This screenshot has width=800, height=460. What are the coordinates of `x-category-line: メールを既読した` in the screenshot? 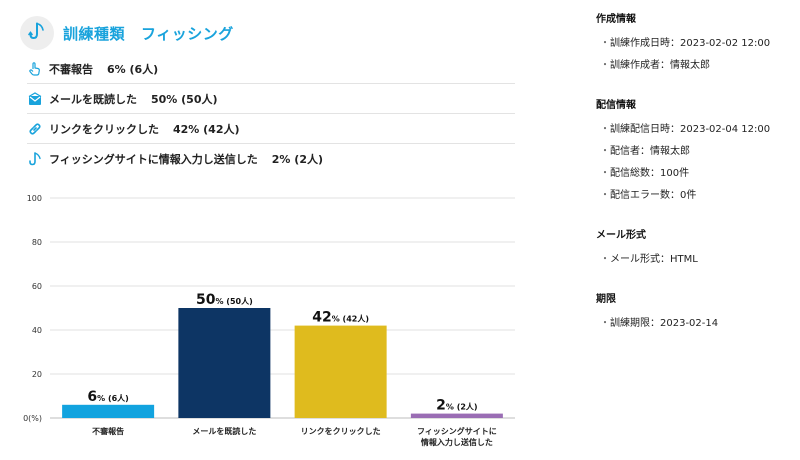 It's located at (224, 431).